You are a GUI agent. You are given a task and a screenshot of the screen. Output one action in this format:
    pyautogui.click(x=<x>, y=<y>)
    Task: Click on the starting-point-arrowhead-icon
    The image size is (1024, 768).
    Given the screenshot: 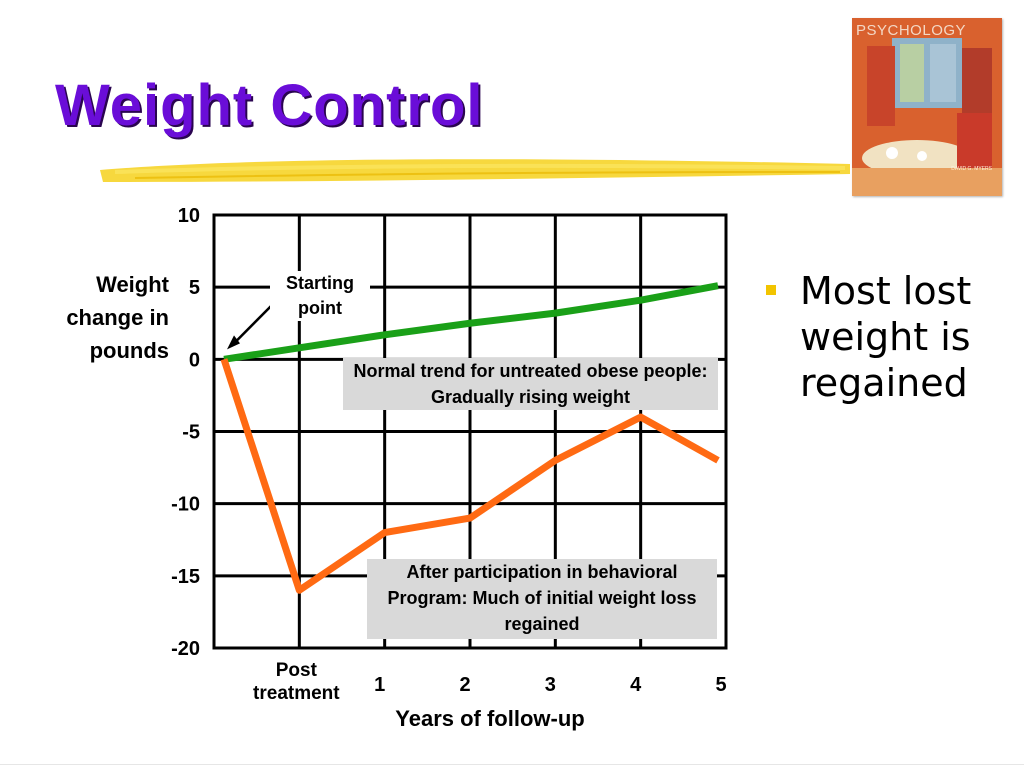 What is the action you would take?
    pyautogui.click(x=233, y=342)
    